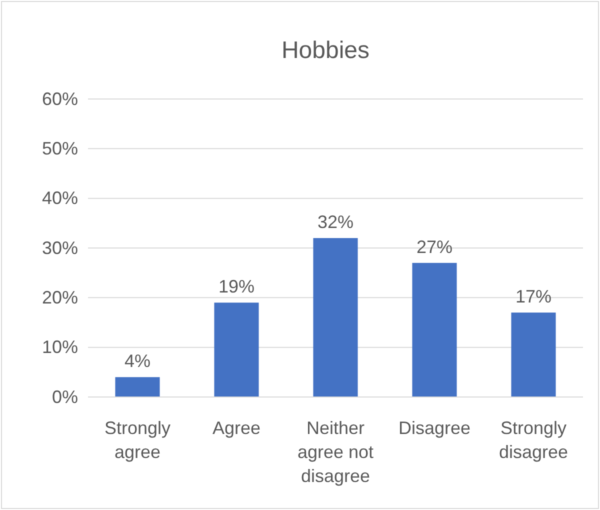 The image size is (600, 510). What do you see at coordinates (236, 428) in the screenshot?
I see `x-tick-label: Agree` at bounding box center [236, 428].